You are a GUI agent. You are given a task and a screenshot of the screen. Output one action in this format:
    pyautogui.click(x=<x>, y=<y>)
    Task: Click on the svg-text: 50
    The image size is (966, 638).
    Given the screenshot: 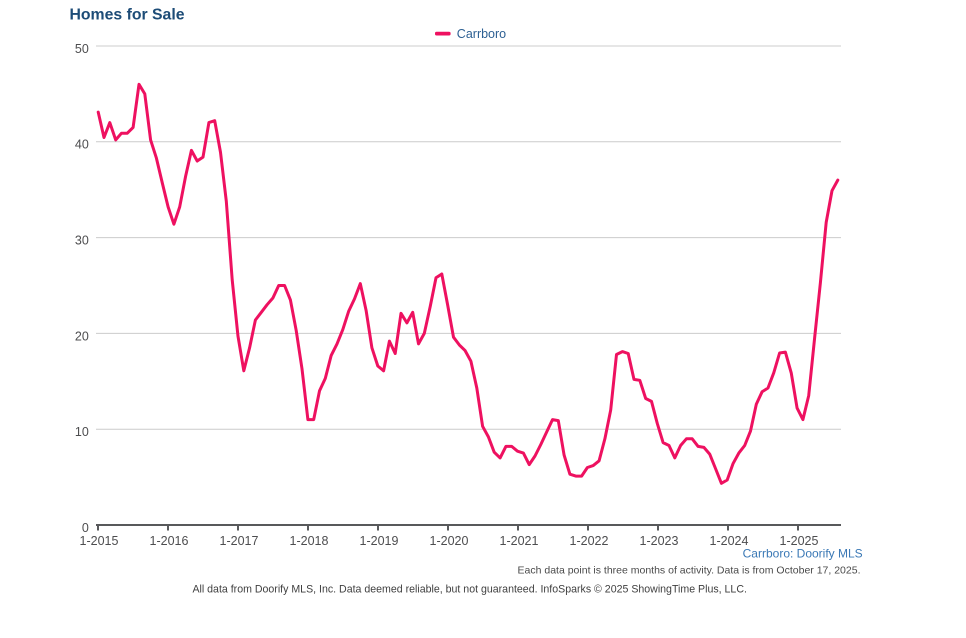 What is the action you would take?
    pyautogui.click(x=82, y=49)
    